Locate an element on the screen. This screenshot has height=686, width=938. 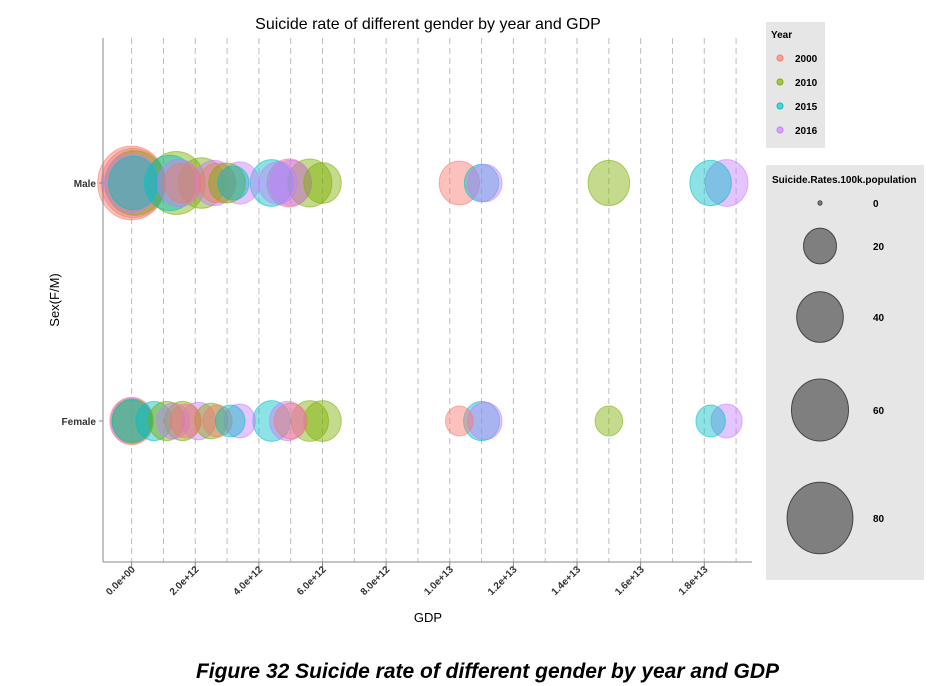
x-tick-label: 6.0e+12 is located at coordinates (312, 581).